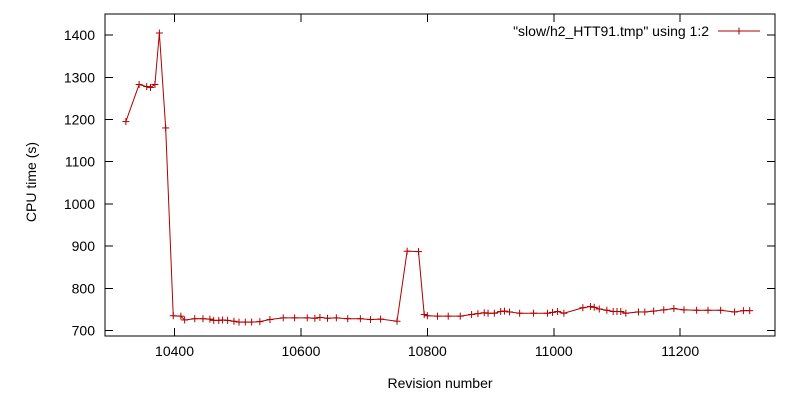  What do you see at coordinates (79, 120) in the screenshot?
I see `y-tick-label: 1200` at bounding box center [79, 120].